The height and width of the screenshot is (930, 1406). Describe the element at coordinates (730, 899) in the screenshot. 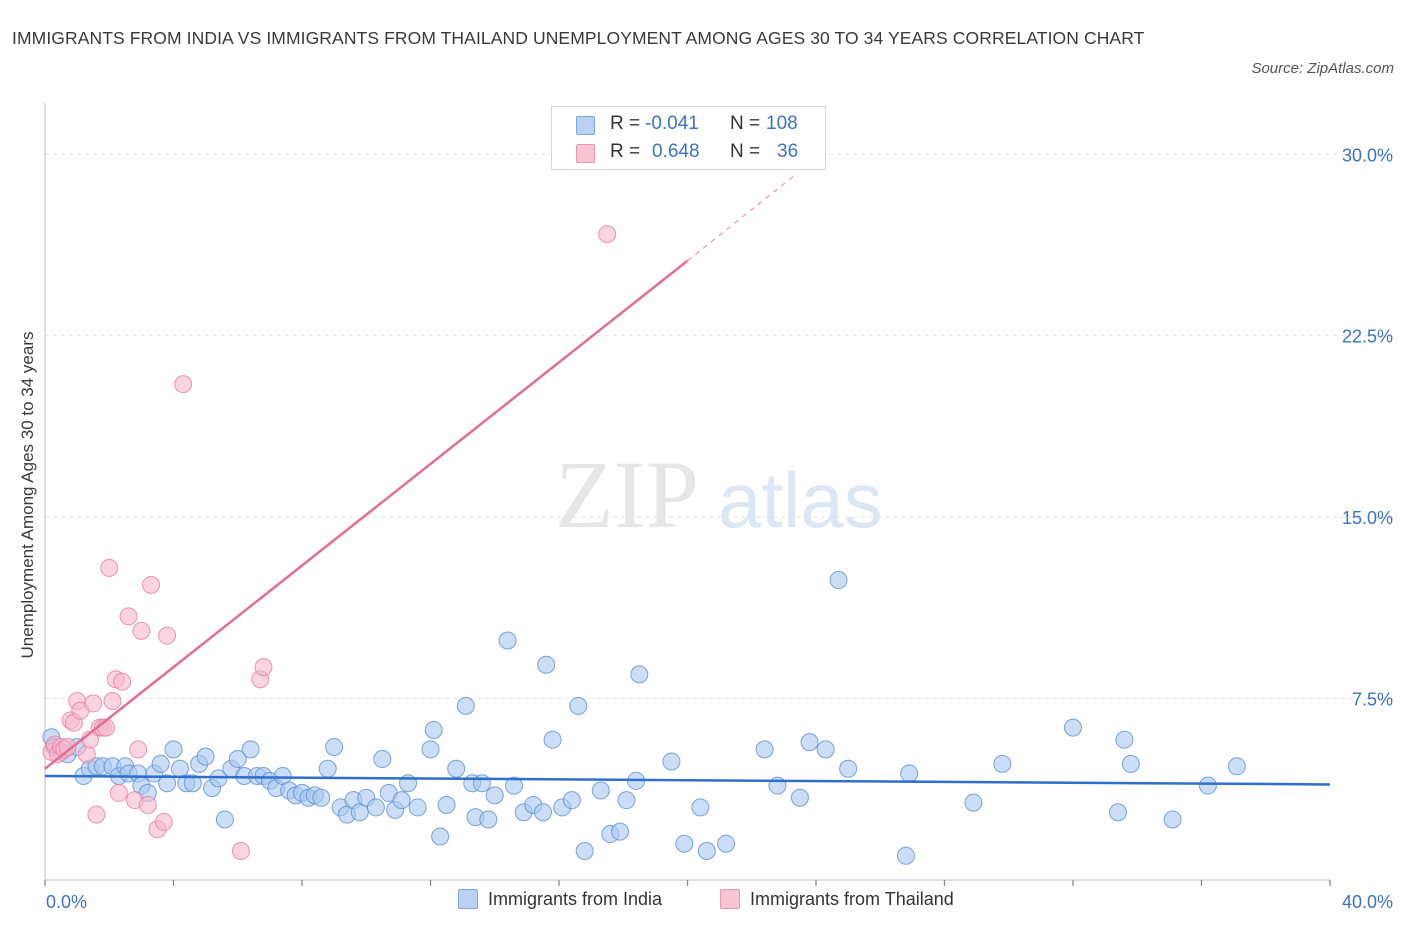

I see `bottom-legend-swatch-thailand` at that location.